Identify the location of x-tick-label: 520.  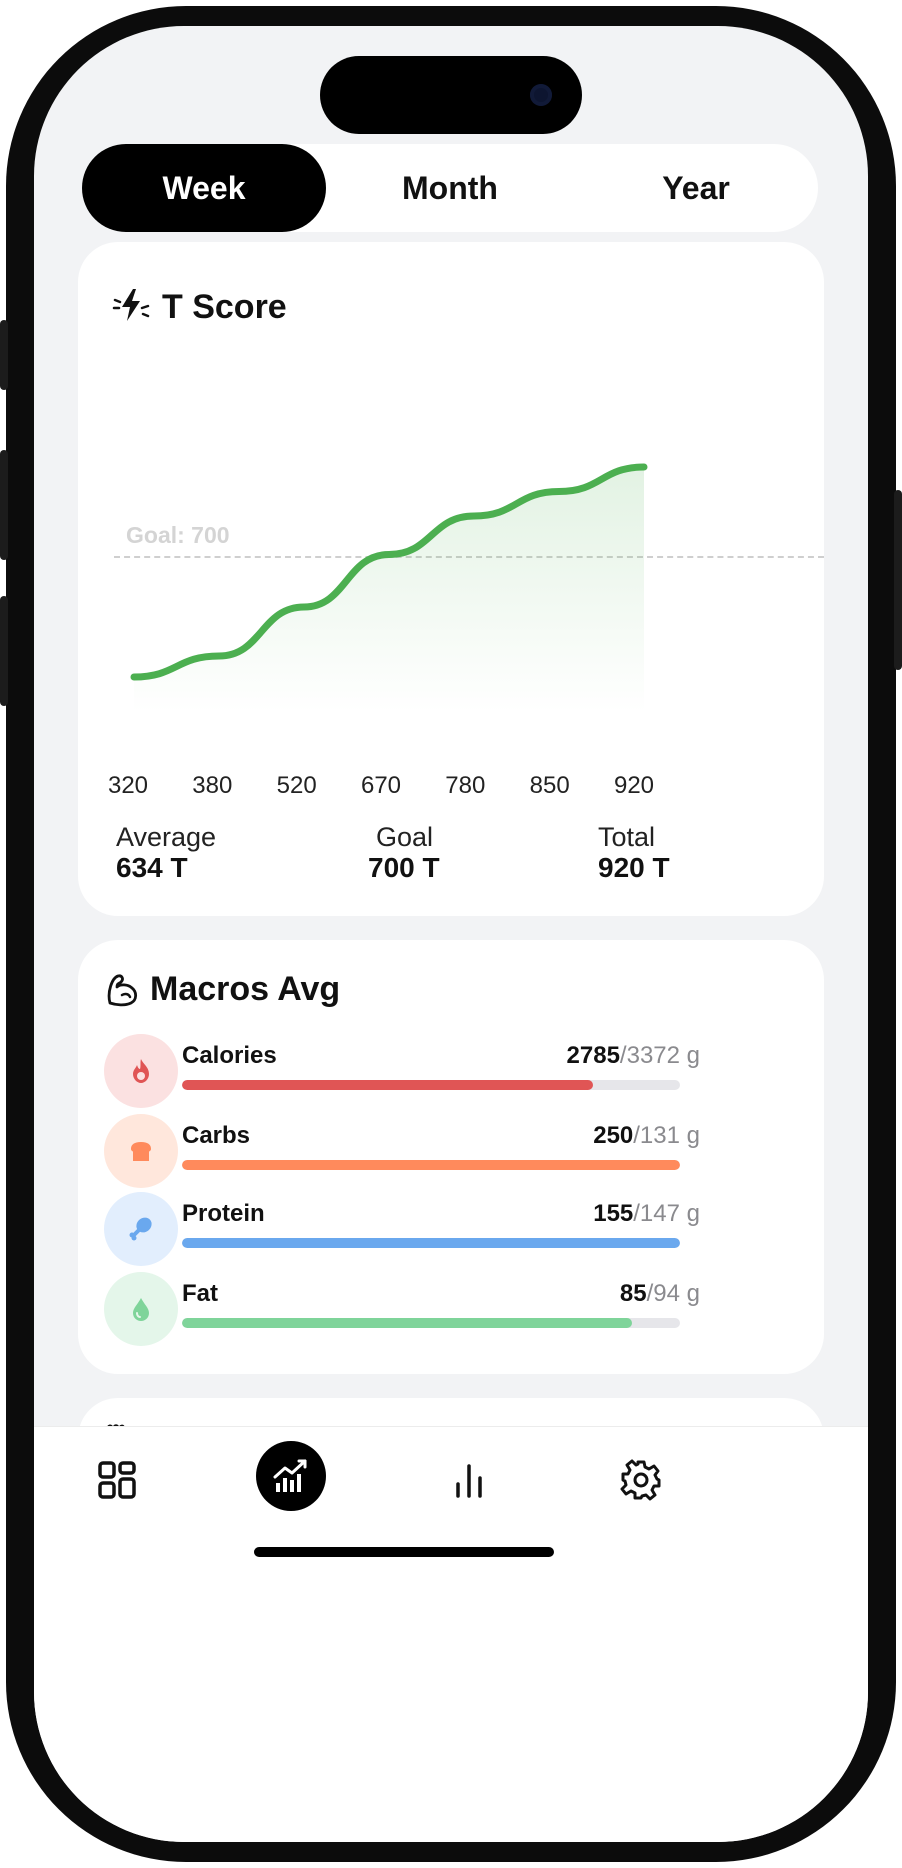
(296, 785).